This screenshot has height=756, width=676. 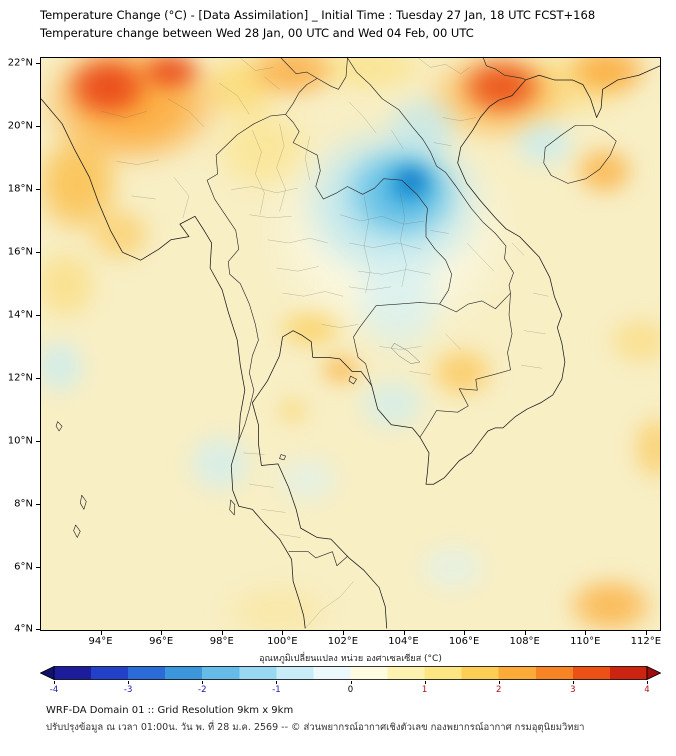 What do you see at coordinates (403, 641) in the screenshot?
I see `x-tick-label: 104°E` at bounding box center [403, 641].